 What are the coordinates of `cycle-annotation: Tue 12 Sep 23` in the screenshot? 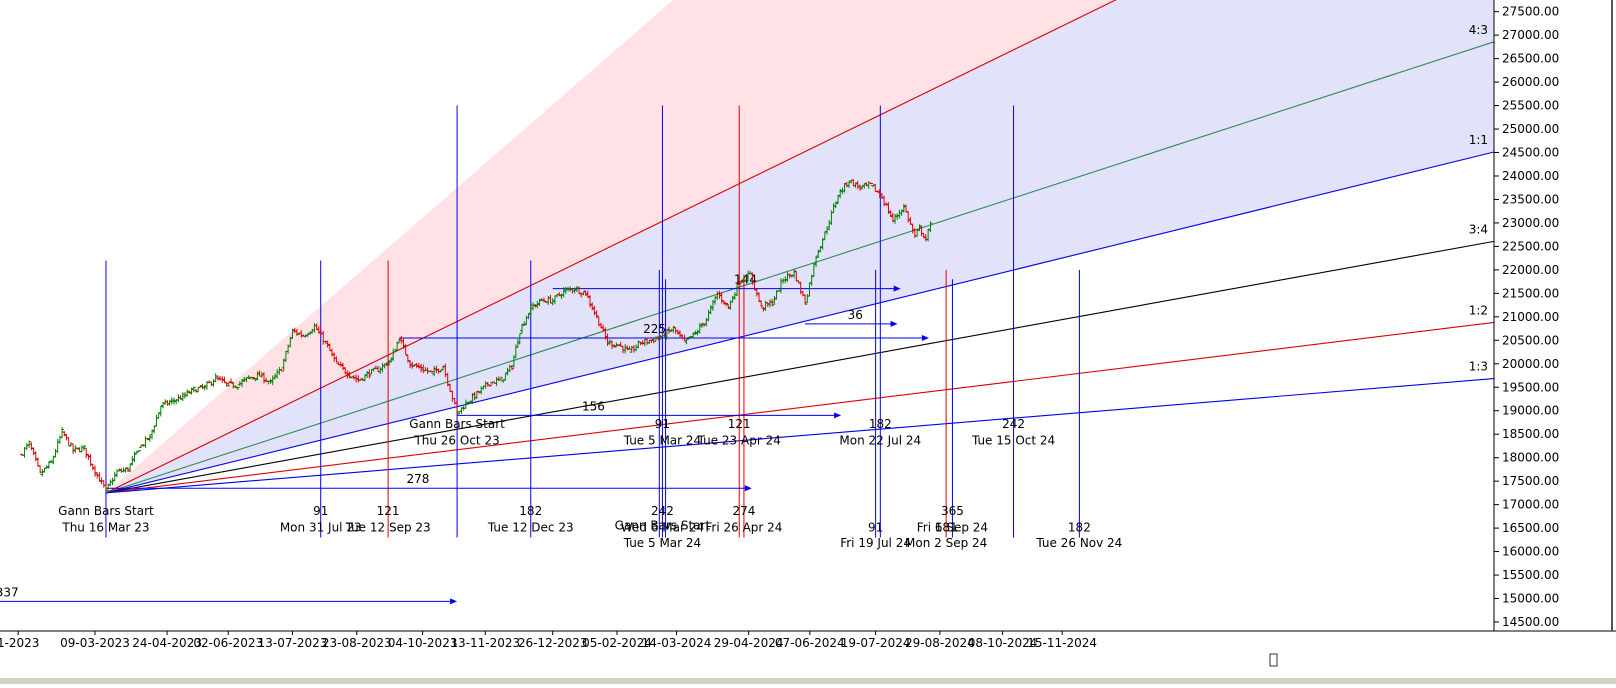 It's located at (388, 527).